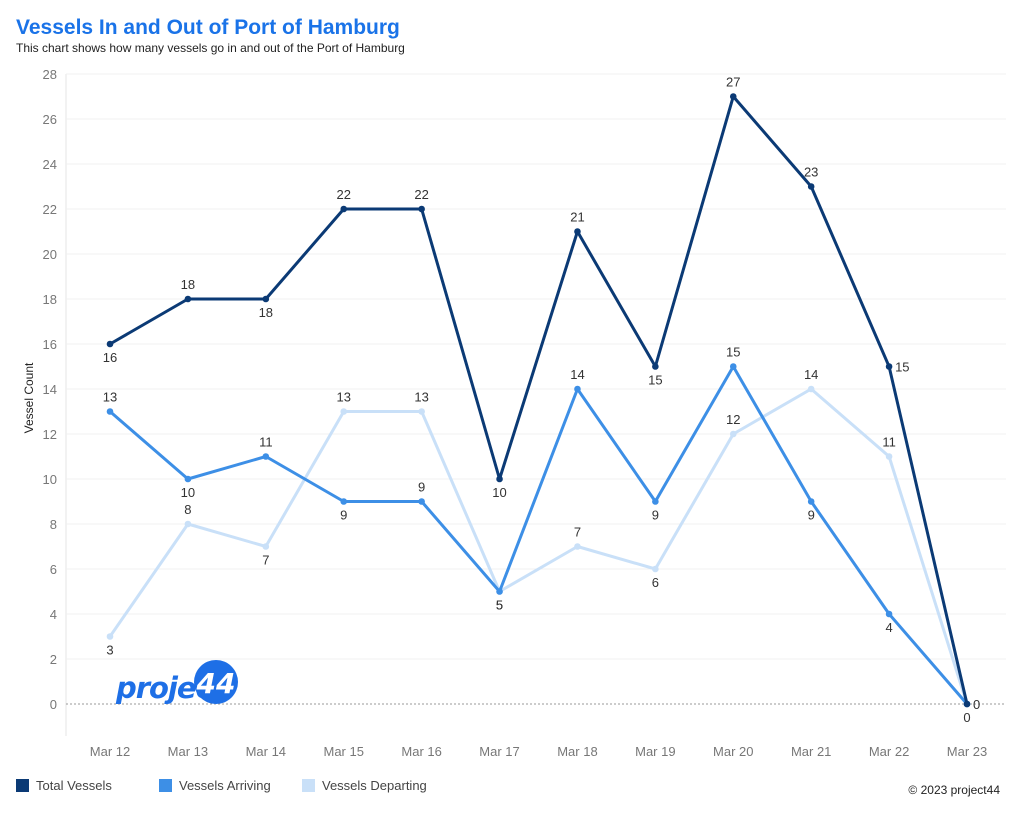 The height and width of the screenshot is (819, 1024). I want to click on legend-swatch-total, so click(22, 785).